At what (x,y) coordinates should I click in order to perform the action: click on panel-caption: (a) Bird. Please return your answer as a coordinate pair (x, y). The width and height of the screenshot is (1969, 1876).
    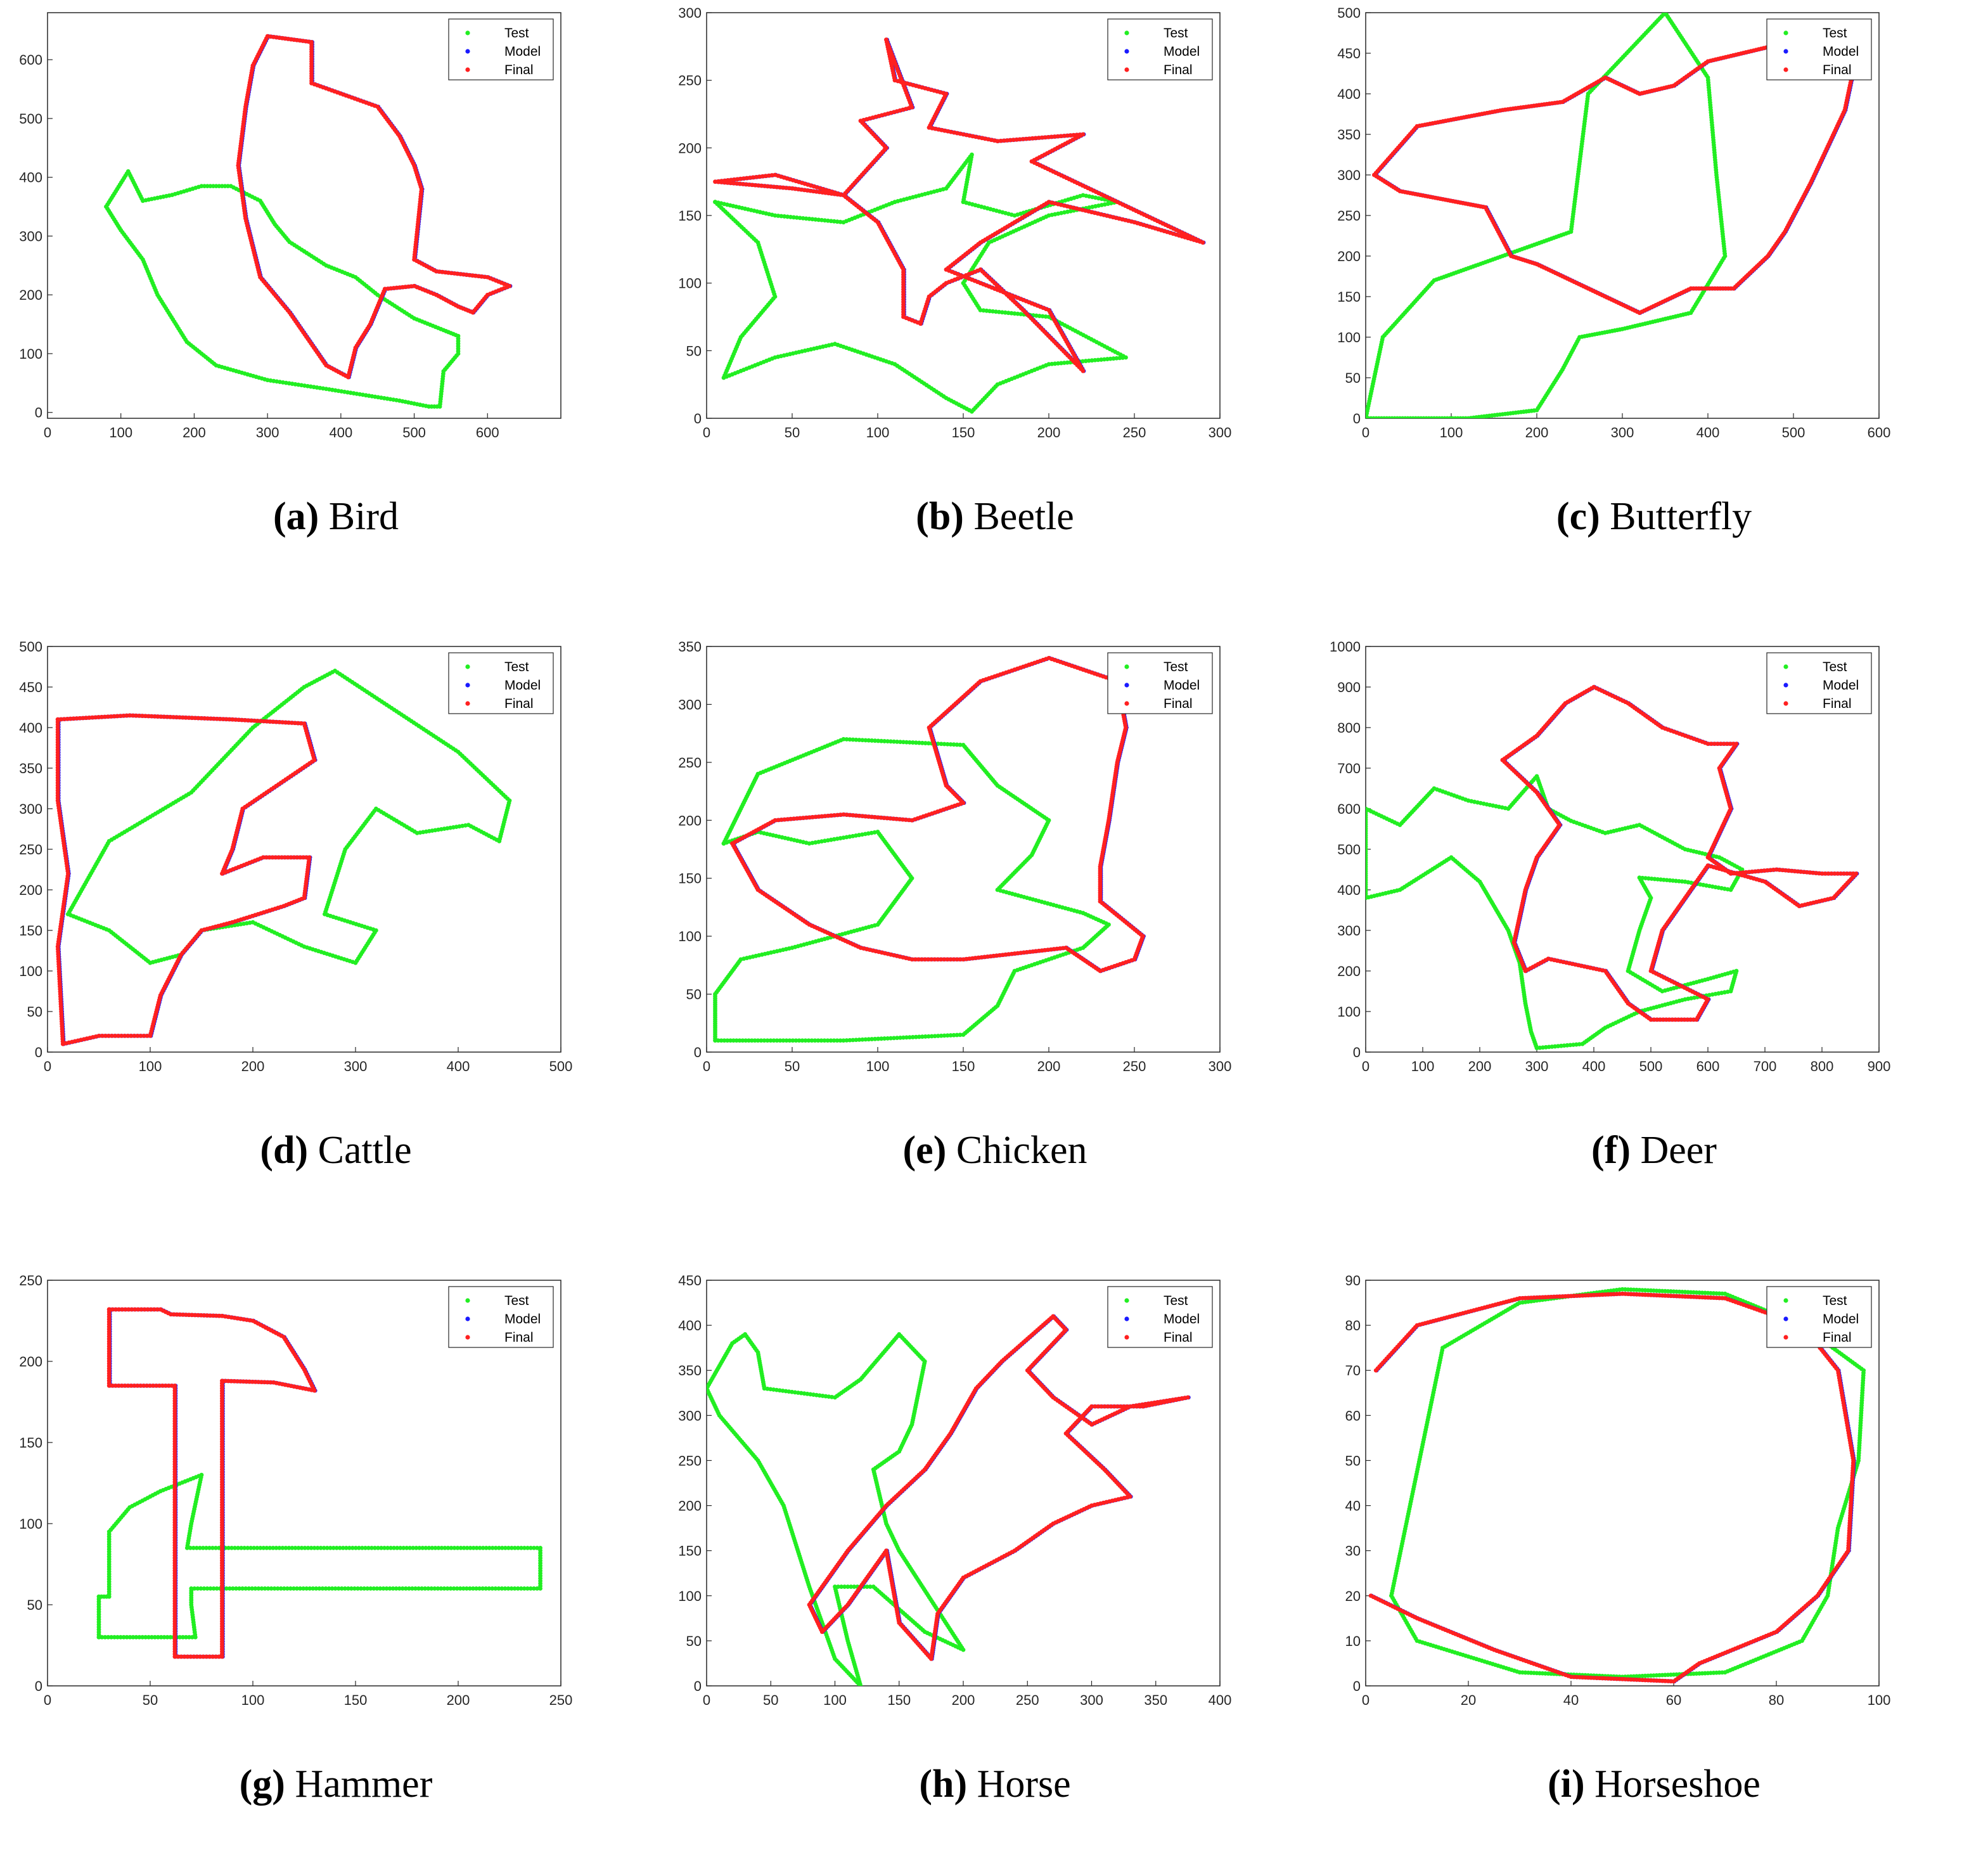
    Looking at the image, I should click on (336, 516).